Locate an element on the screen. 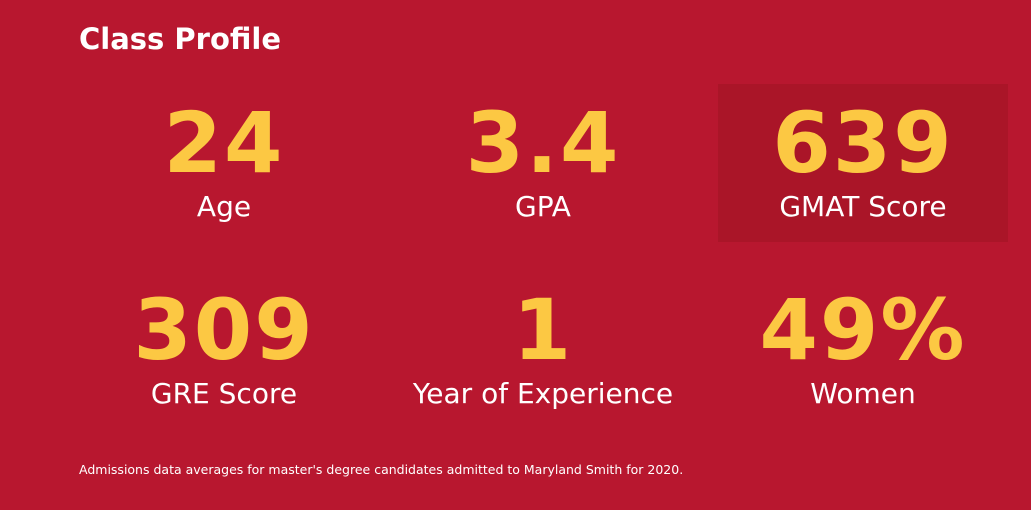 Image resolution: width=1031 pixels, height=510 pixels. stat-card: 3.4 GPA is located at coordinates (543, 163).